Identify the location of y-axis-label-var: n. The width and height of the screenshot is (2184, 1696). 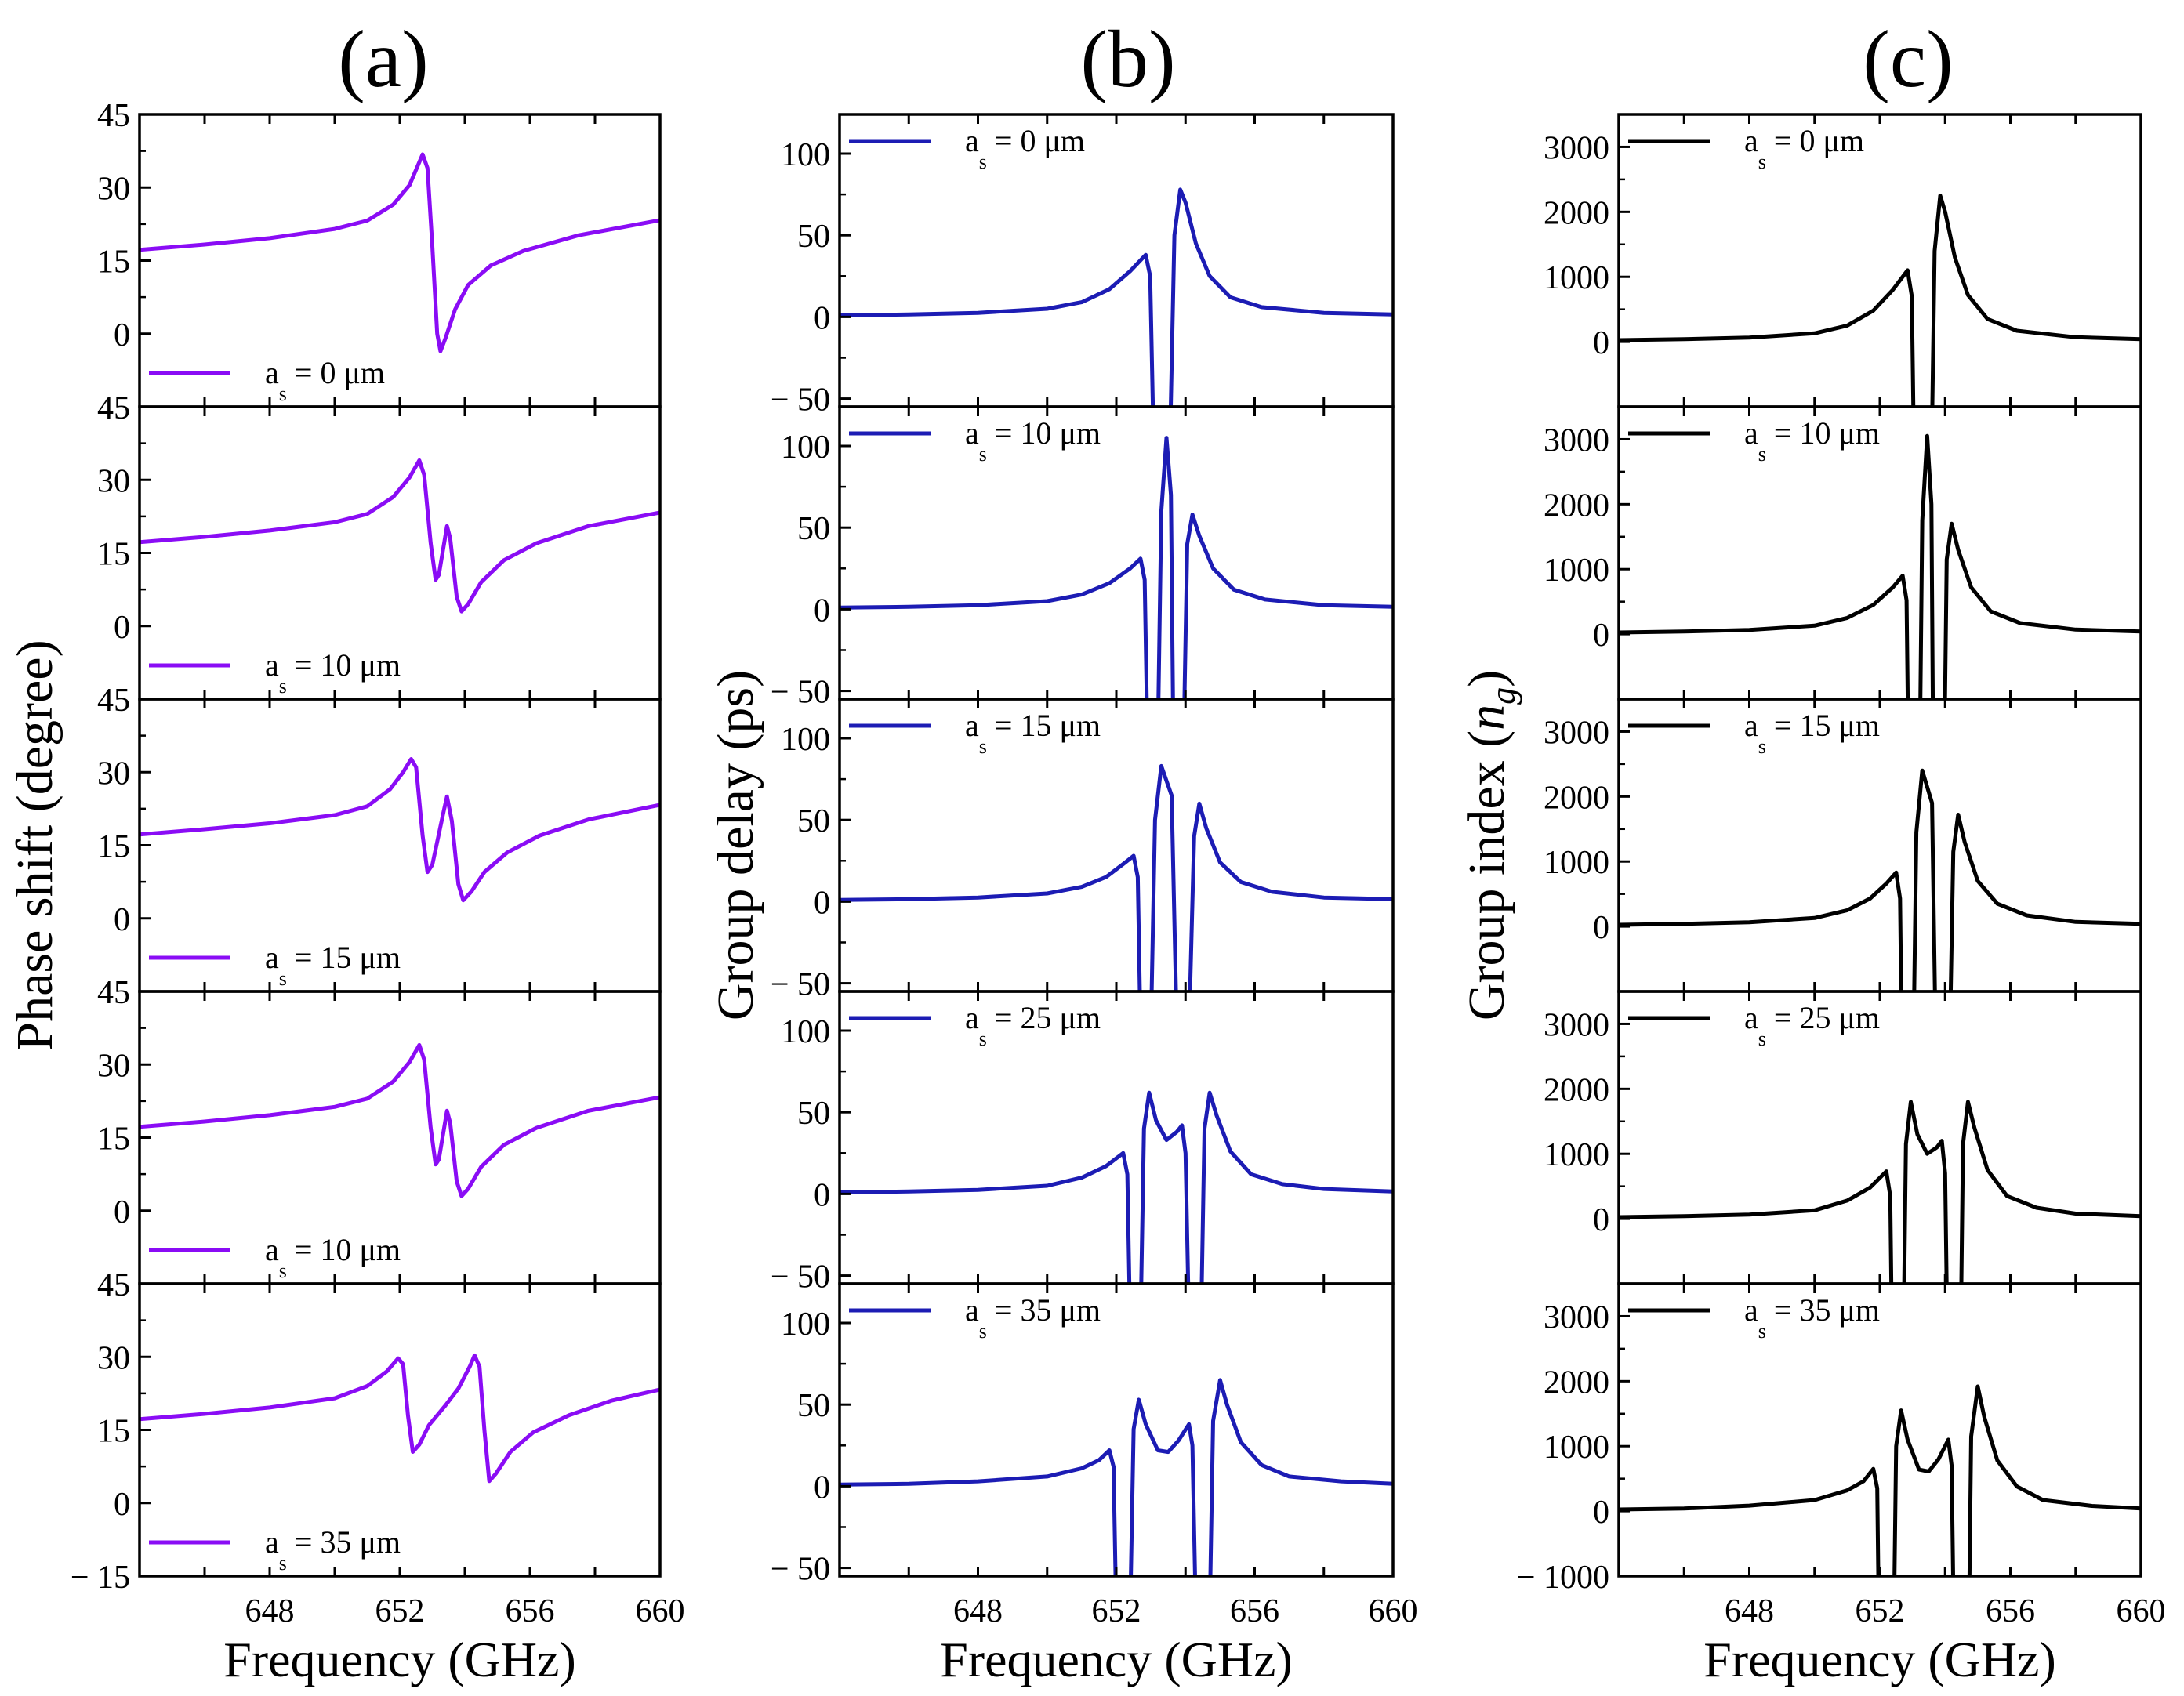
(1486, 717).